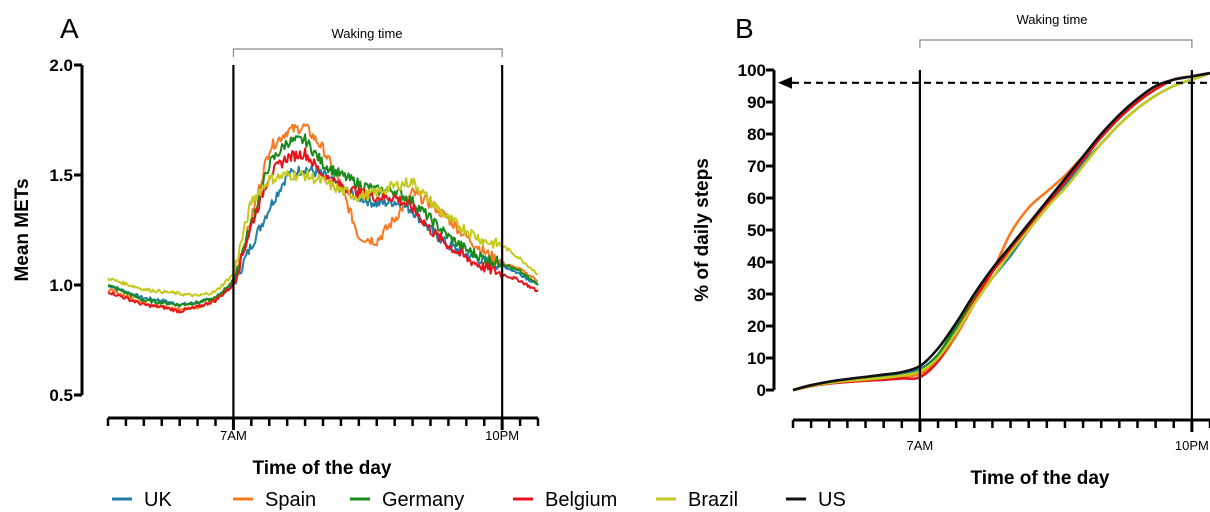 This screenshot has width=1210, height=512. Describe the element at coordinates (366, 33) in the screenshot. I see `panel-a-bracket-label: Waking time` at that location.